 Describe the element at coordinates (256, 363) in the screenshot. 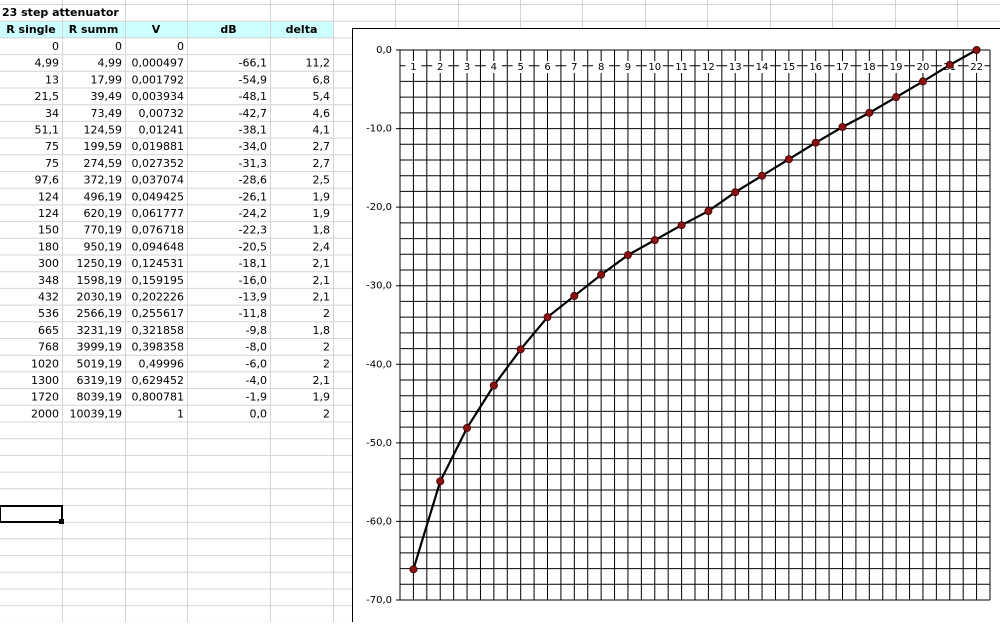

I see `cell: -6,0` at that location.